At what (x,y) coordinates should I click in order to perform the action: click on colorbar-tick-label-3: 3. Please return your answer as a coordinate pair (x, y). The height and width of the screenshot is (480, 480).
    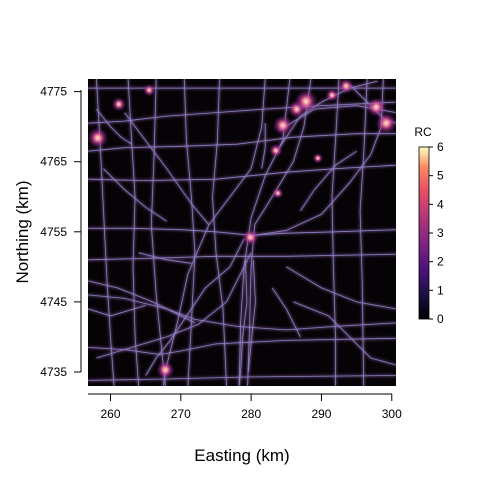
    Looking at the image, I should click on (440, 233).